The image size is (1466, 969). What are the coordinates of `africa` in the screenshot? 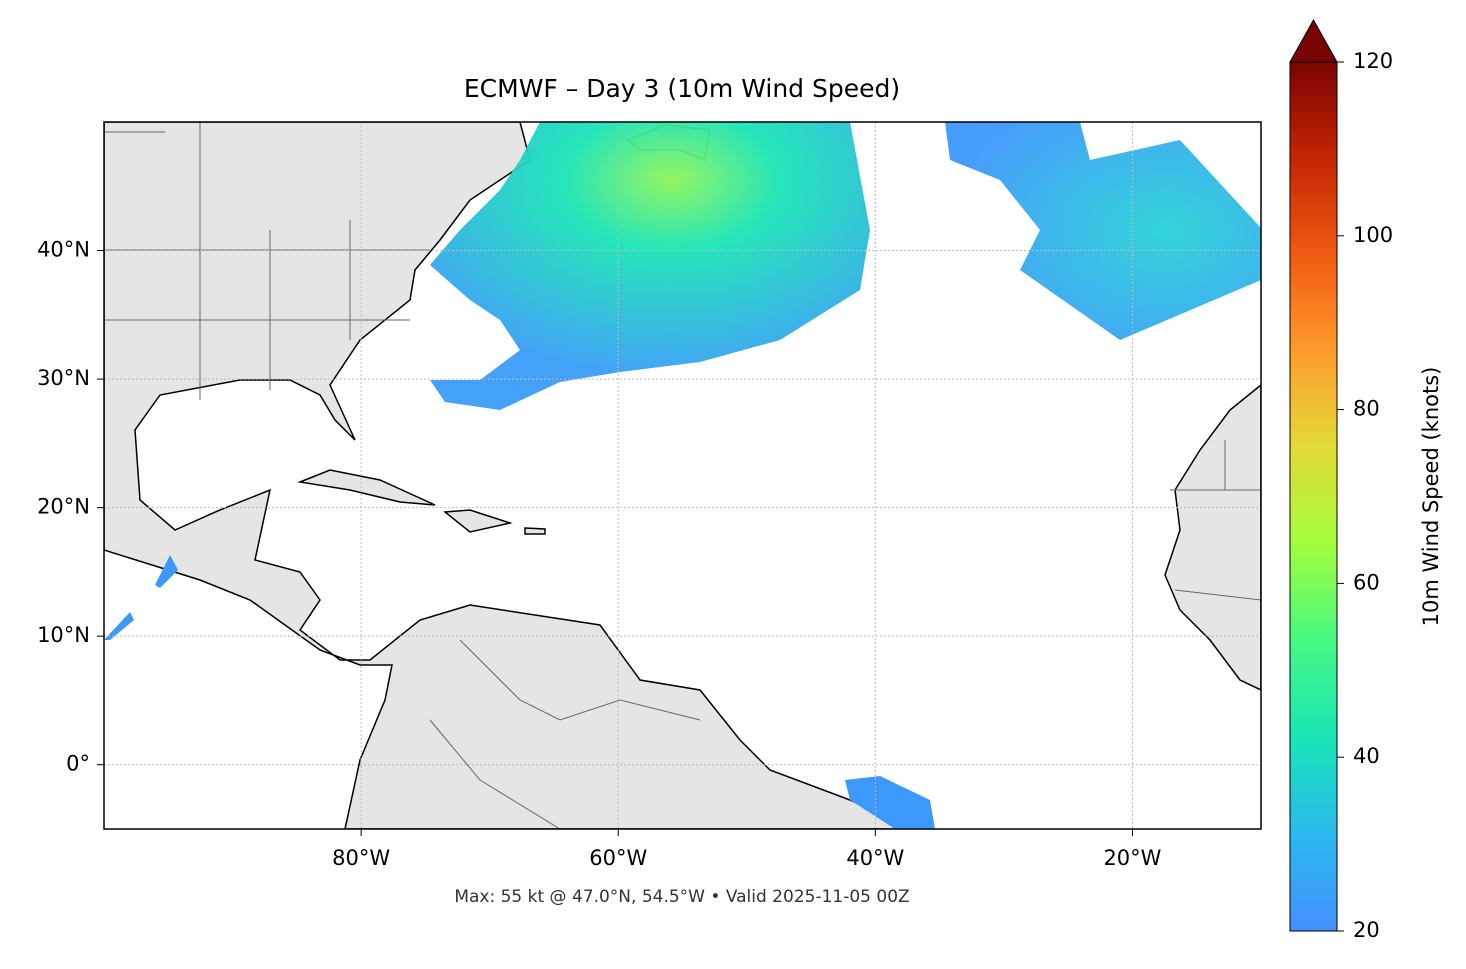 It's located at (1212, 537).